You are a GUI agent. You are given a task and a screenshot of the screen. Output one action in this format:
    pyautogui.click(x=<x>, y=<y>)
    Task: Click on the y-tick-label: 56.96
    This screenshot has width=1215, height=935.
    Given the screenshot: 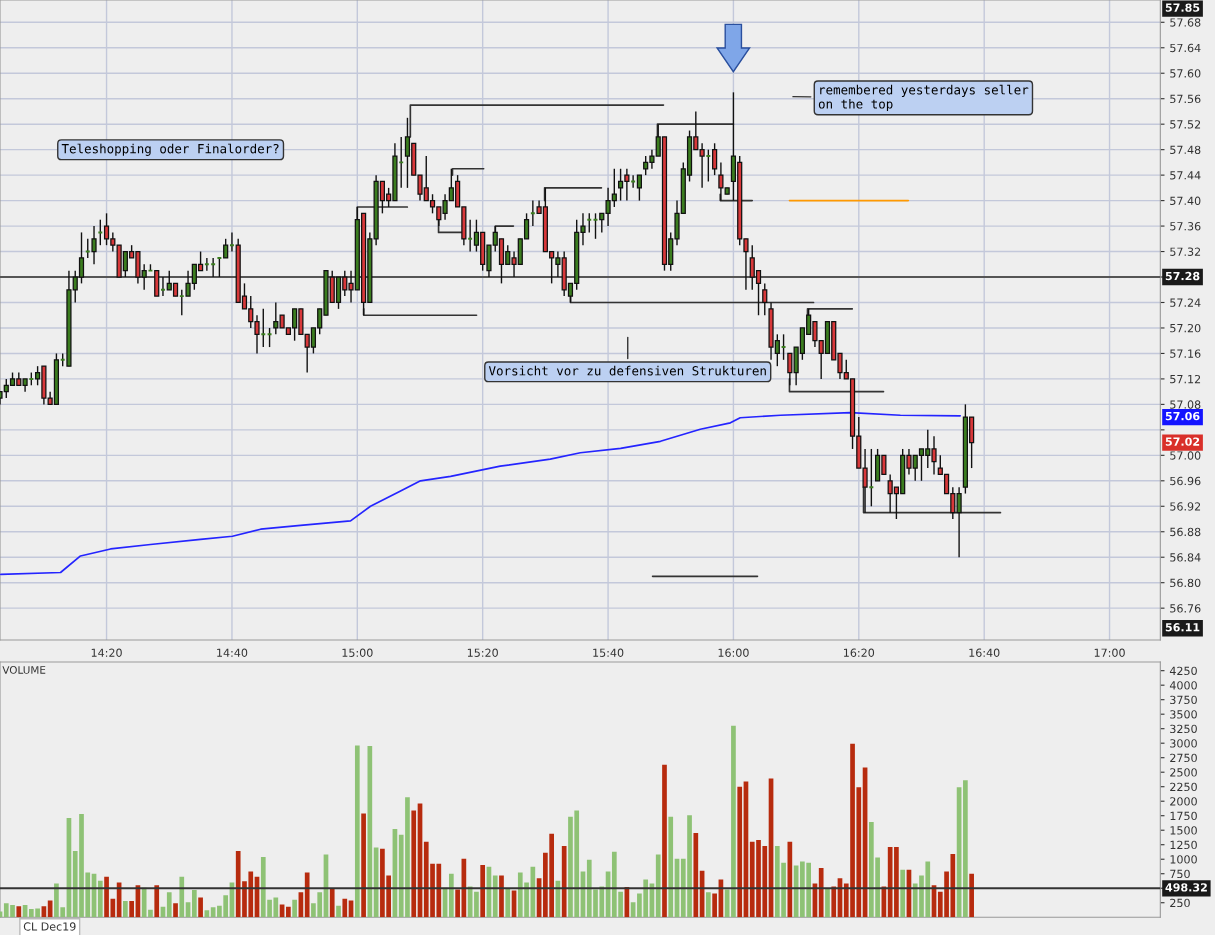 What is the action you would take?
    pyautogui.click(x=1185, y=481)
    